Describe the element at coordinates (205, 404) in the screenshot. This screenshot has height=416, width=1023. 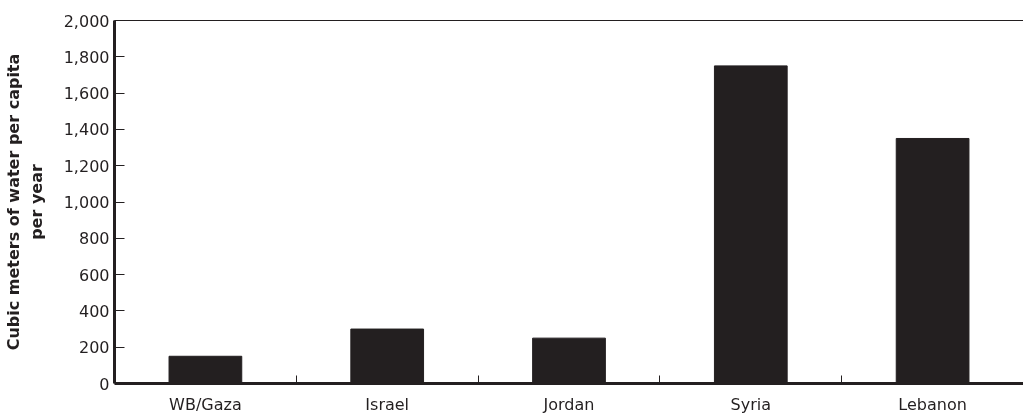
I see `x-tick-label: WB/Gaza` at that location.